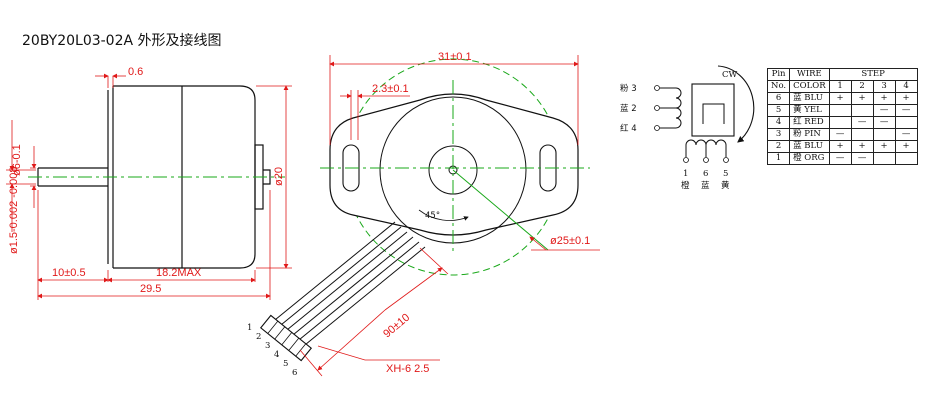  Describe the element at coordinates (455, 57) in the screenshot. I see `dim-flange-width: 31±0.1` at that location.